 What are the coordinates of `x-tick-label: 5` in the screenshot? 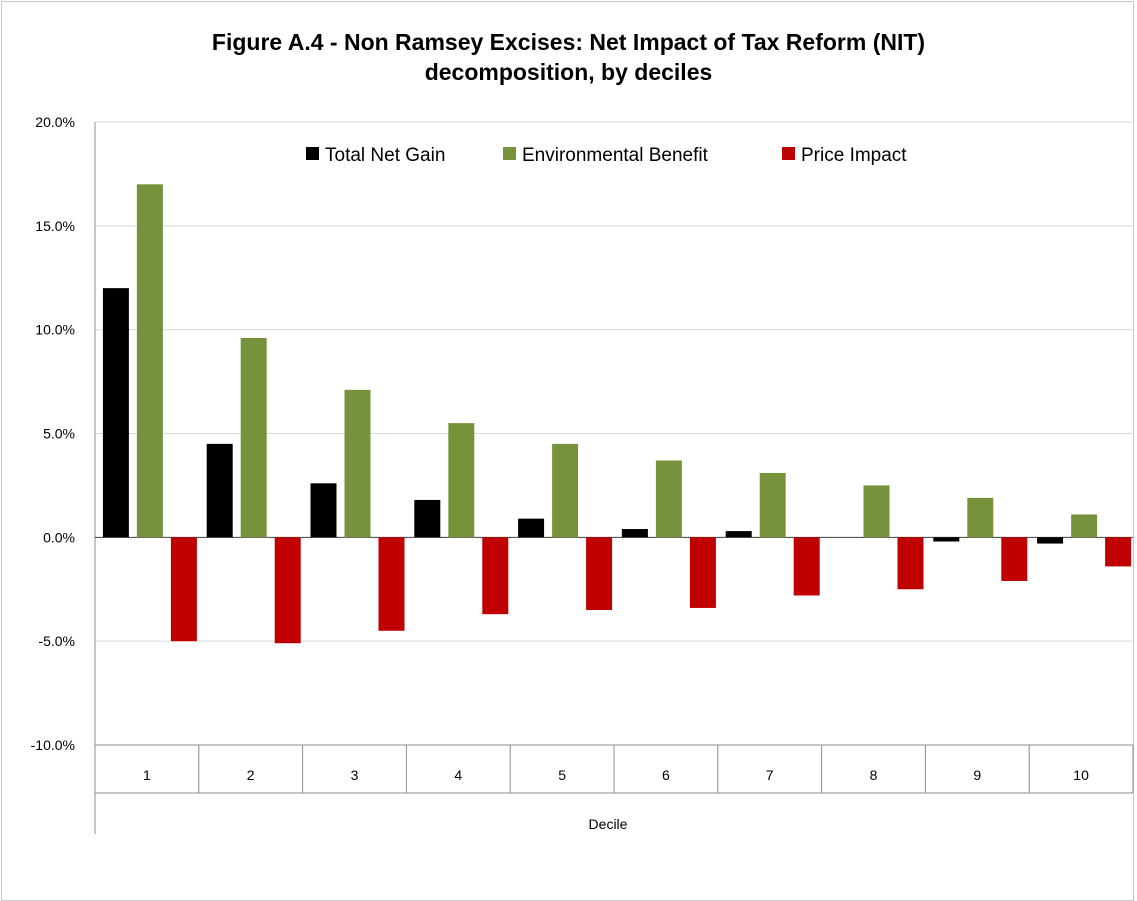 It's located at (562, 775).